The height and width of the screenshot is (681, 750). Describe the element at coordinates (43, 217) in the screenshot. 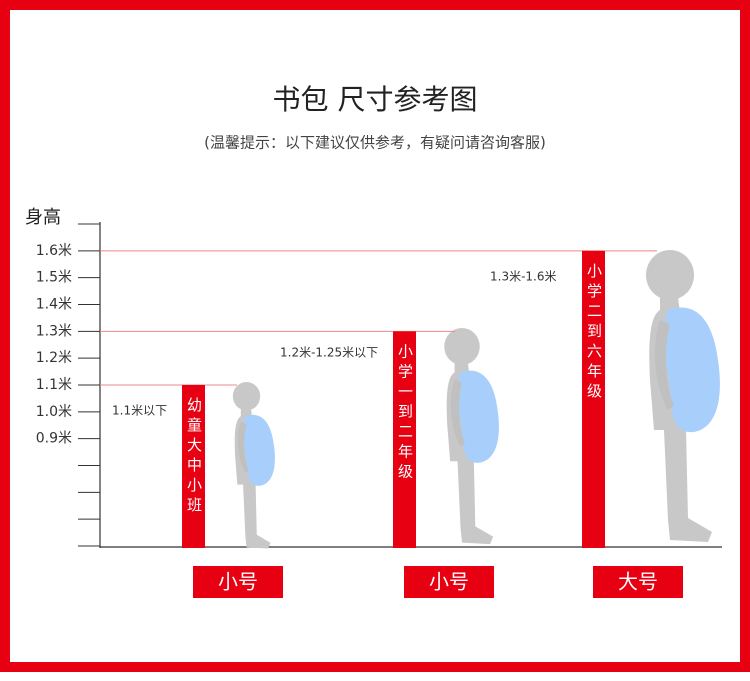

I see `axis-label: 身高` at that location.